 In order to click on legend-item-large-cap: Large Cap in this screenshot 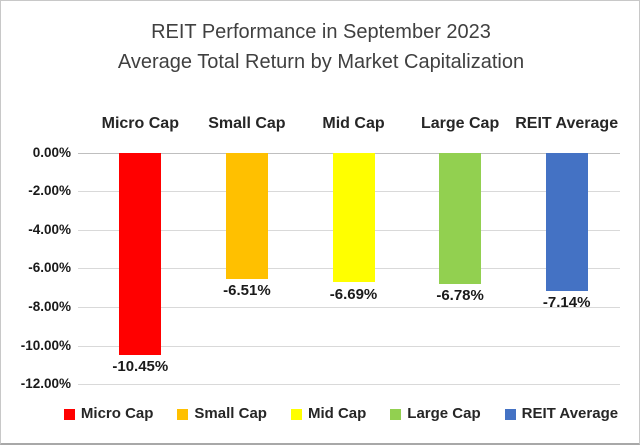, I will do `click(435, 414)`.